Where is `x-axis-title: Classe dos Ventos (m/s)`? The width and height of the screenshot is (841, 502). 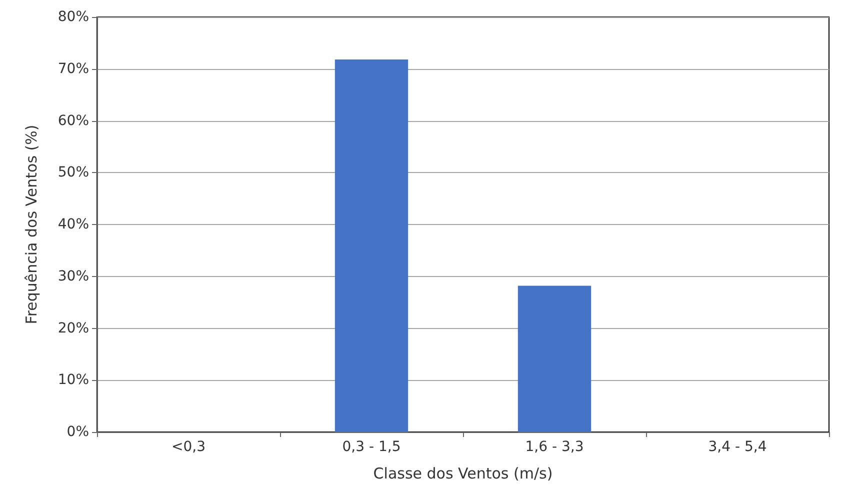 x-axis-title: Classe dos Ventos (m/s) is located at coordinates (463, 473).